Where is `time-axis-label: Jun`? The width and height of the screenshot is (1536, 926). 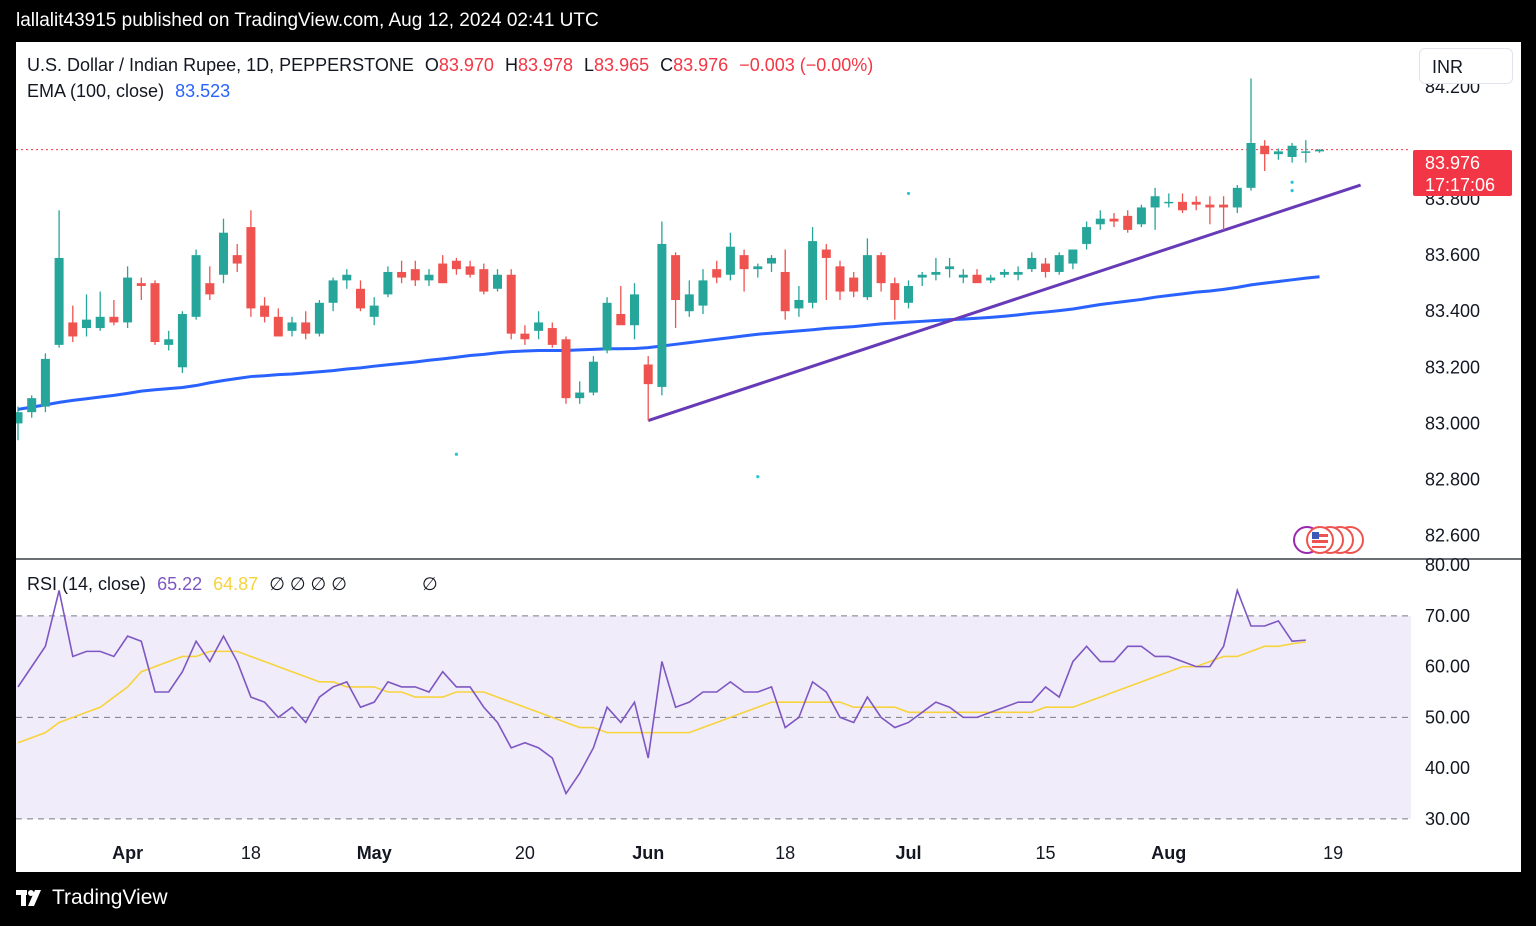
time-axis-label: Jun is located at coordinates (648, 853).